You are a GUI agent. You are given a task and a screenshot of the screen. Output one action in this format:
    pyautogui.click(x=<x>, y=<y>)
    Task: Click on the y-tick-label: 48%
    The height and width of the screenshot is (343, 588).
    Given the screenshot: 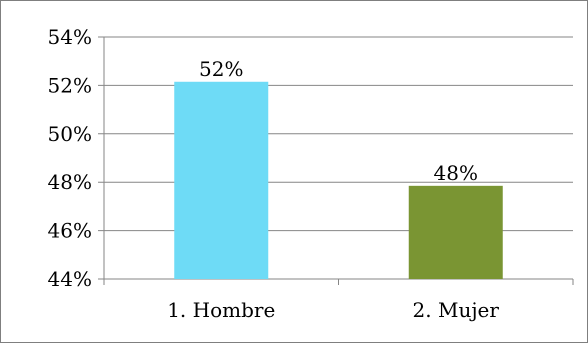 What is the action you would take?
    pyautogui.click(x=70, y=182)
    